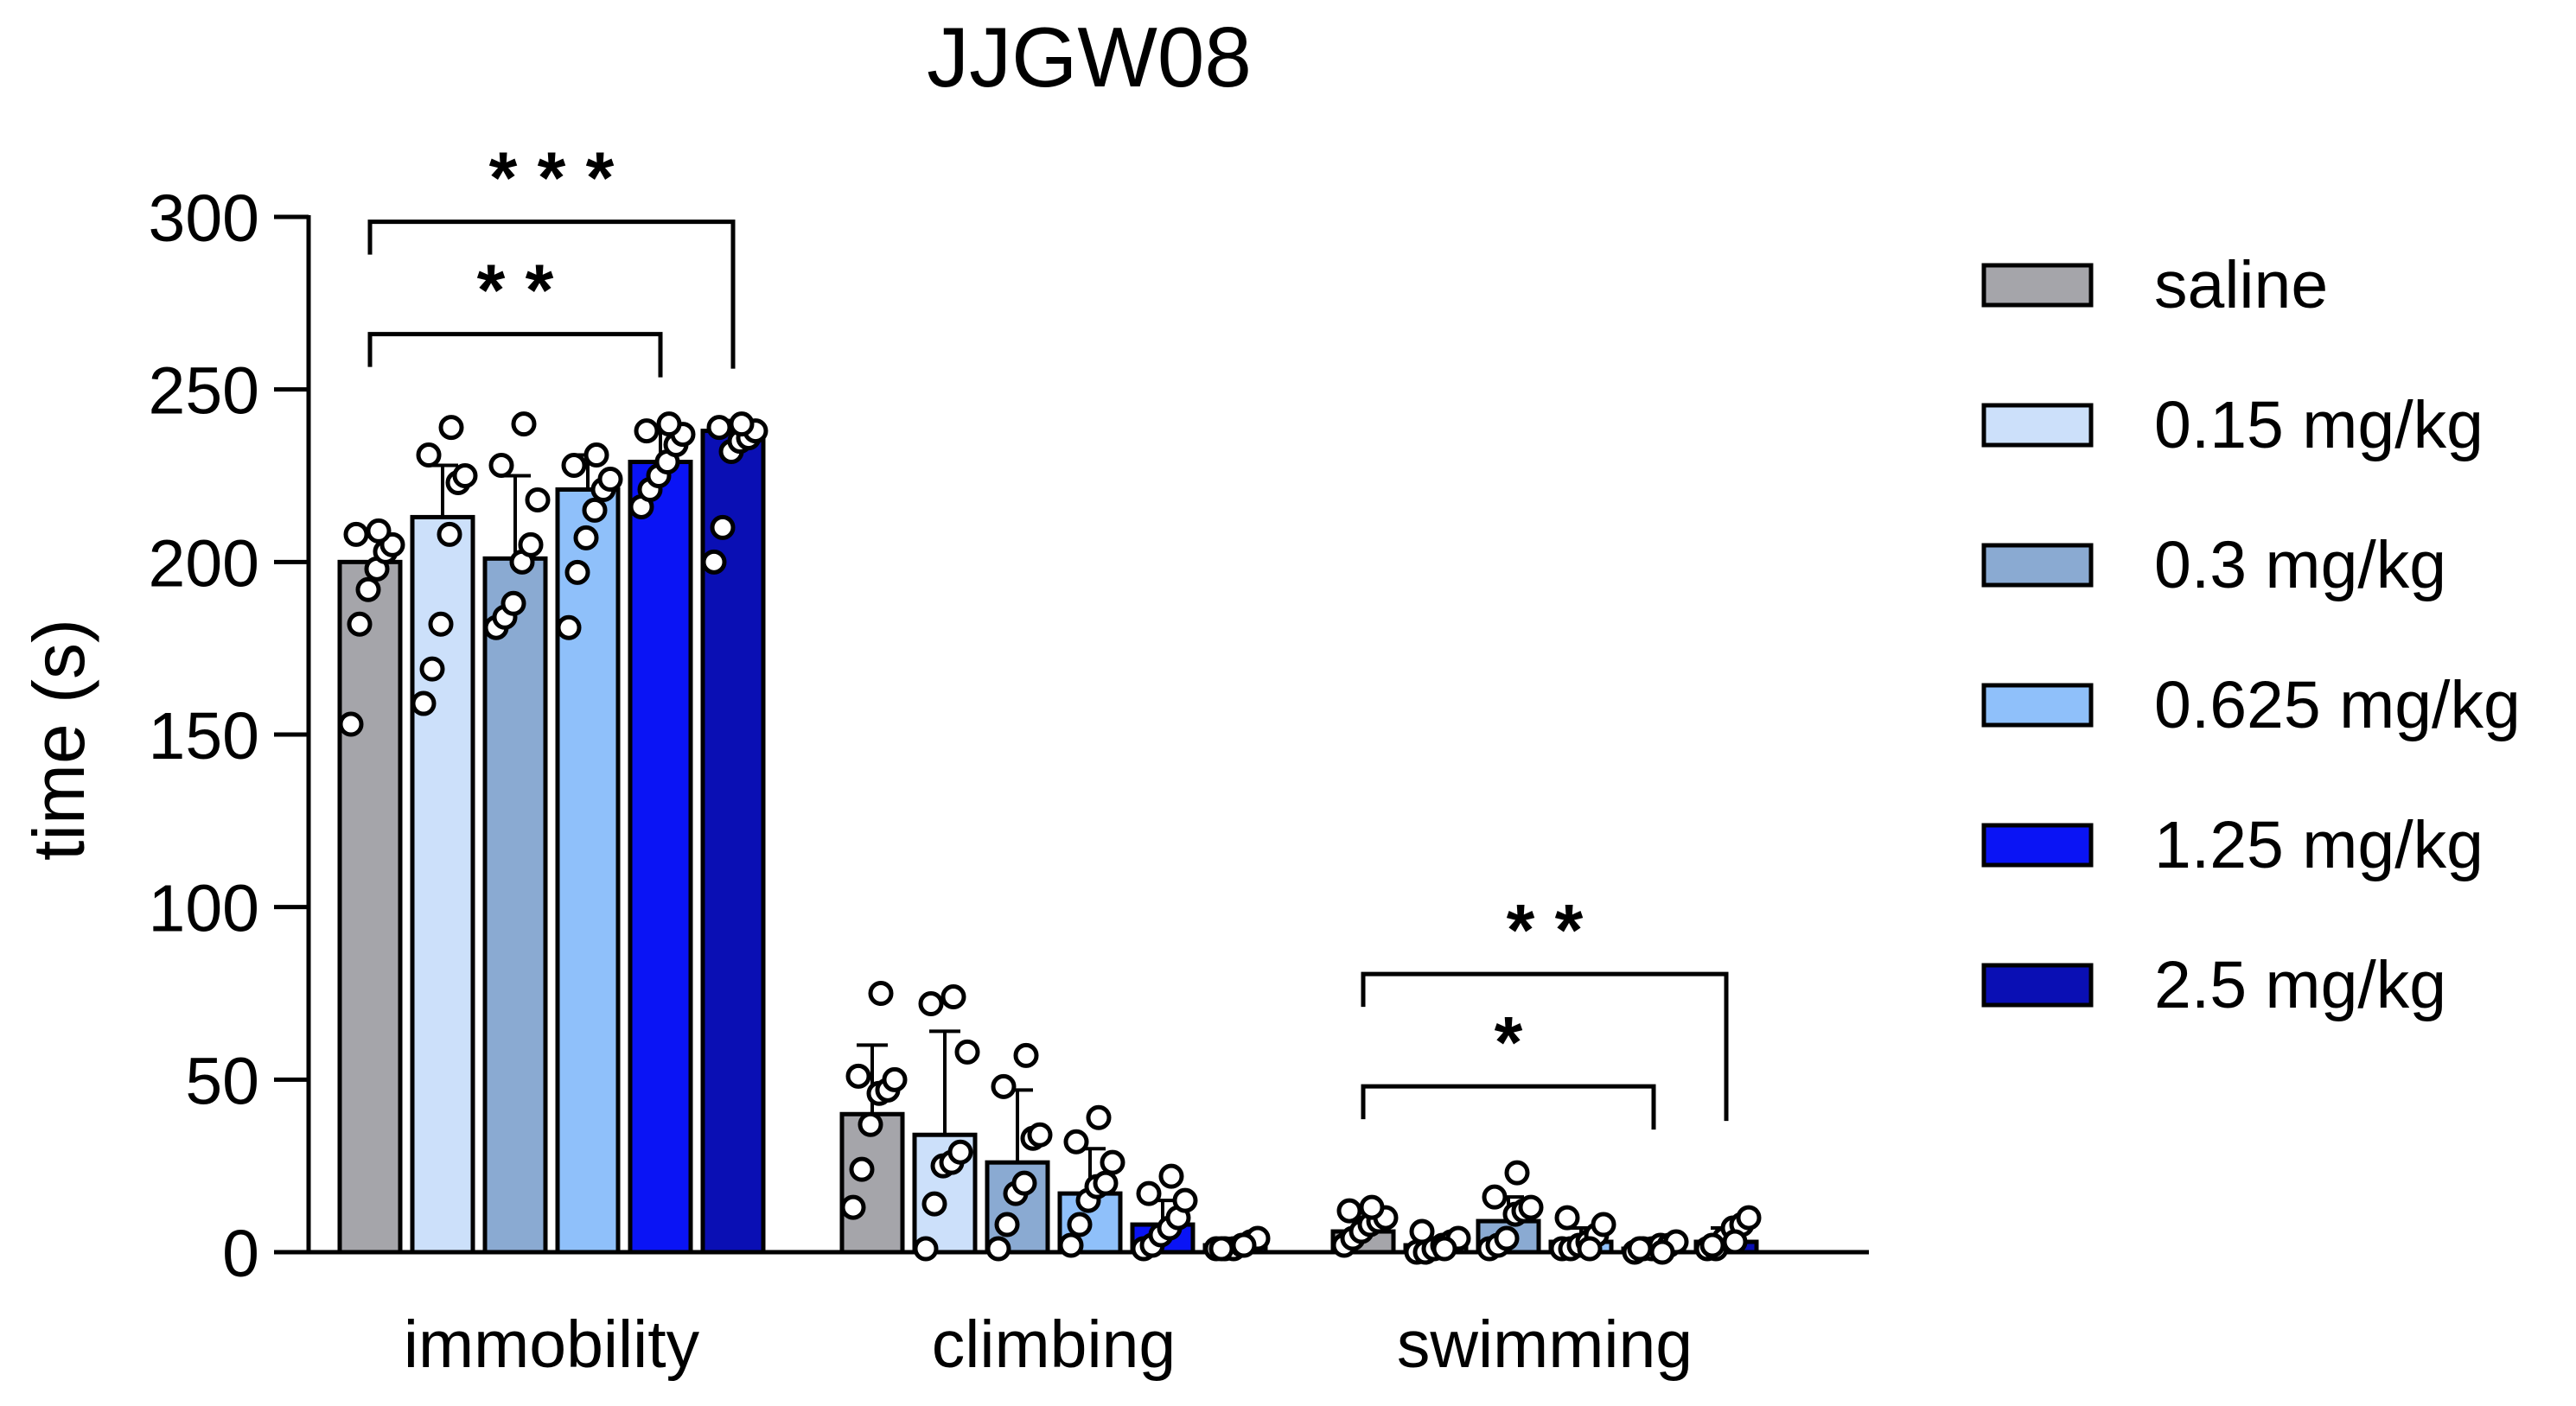 The width and height of the screenshot is (2576, 1406). What do you see at coordinates (1054, 1344) in the screenshot?
I see `x-tick-label: climbing` at bounding box center [1054, 1344].